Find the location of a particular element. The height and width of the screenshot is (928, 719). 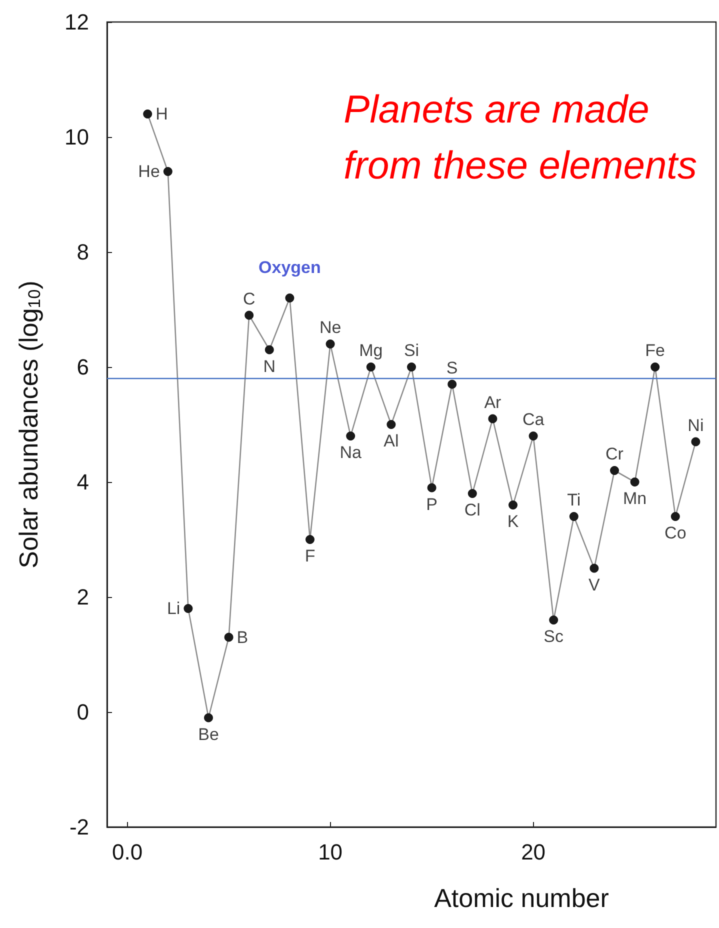

annotation: C is located at coordinates (249, 298).